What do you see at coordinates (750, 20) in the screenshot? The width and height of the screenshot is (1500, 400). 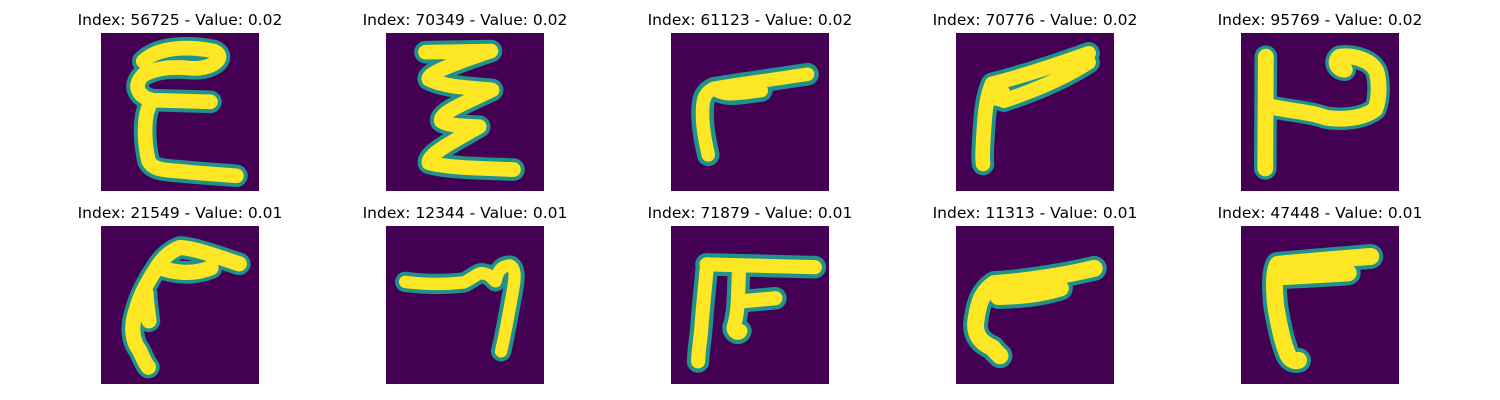 I see `panel-title: Index: 61123 - Value: 0.02` at bounding box center [750, 20].